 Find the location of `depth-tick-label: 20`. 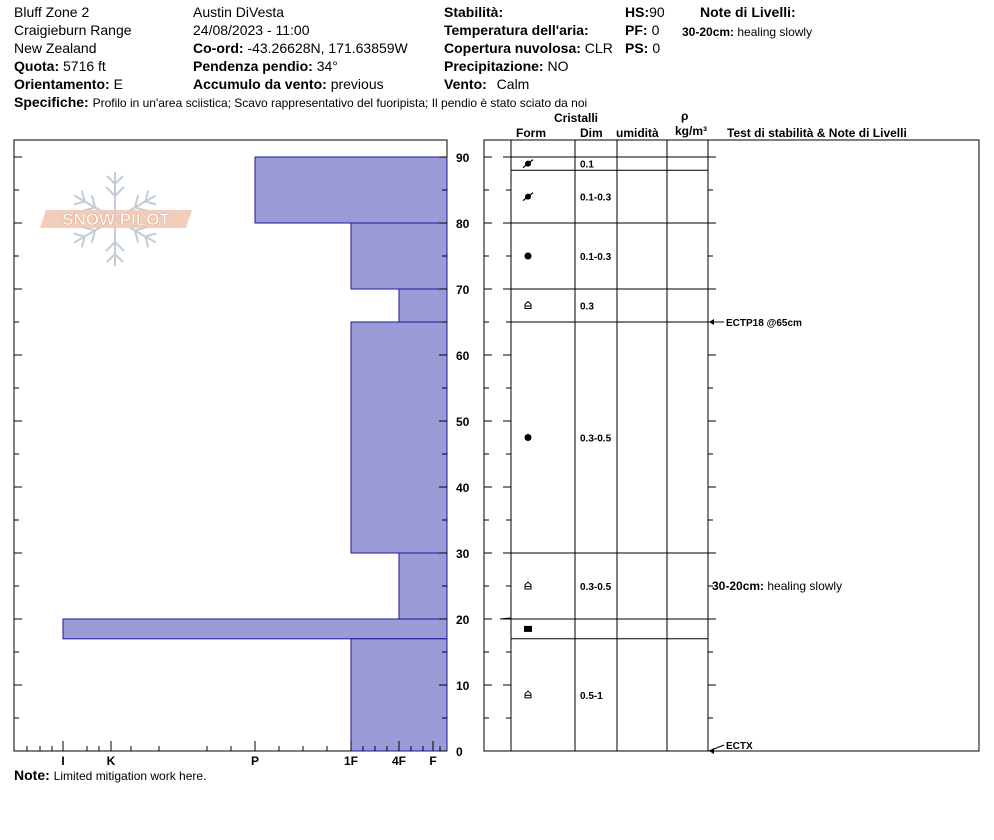

depth-tick-label: 20 is located at coordinates (463, 620).